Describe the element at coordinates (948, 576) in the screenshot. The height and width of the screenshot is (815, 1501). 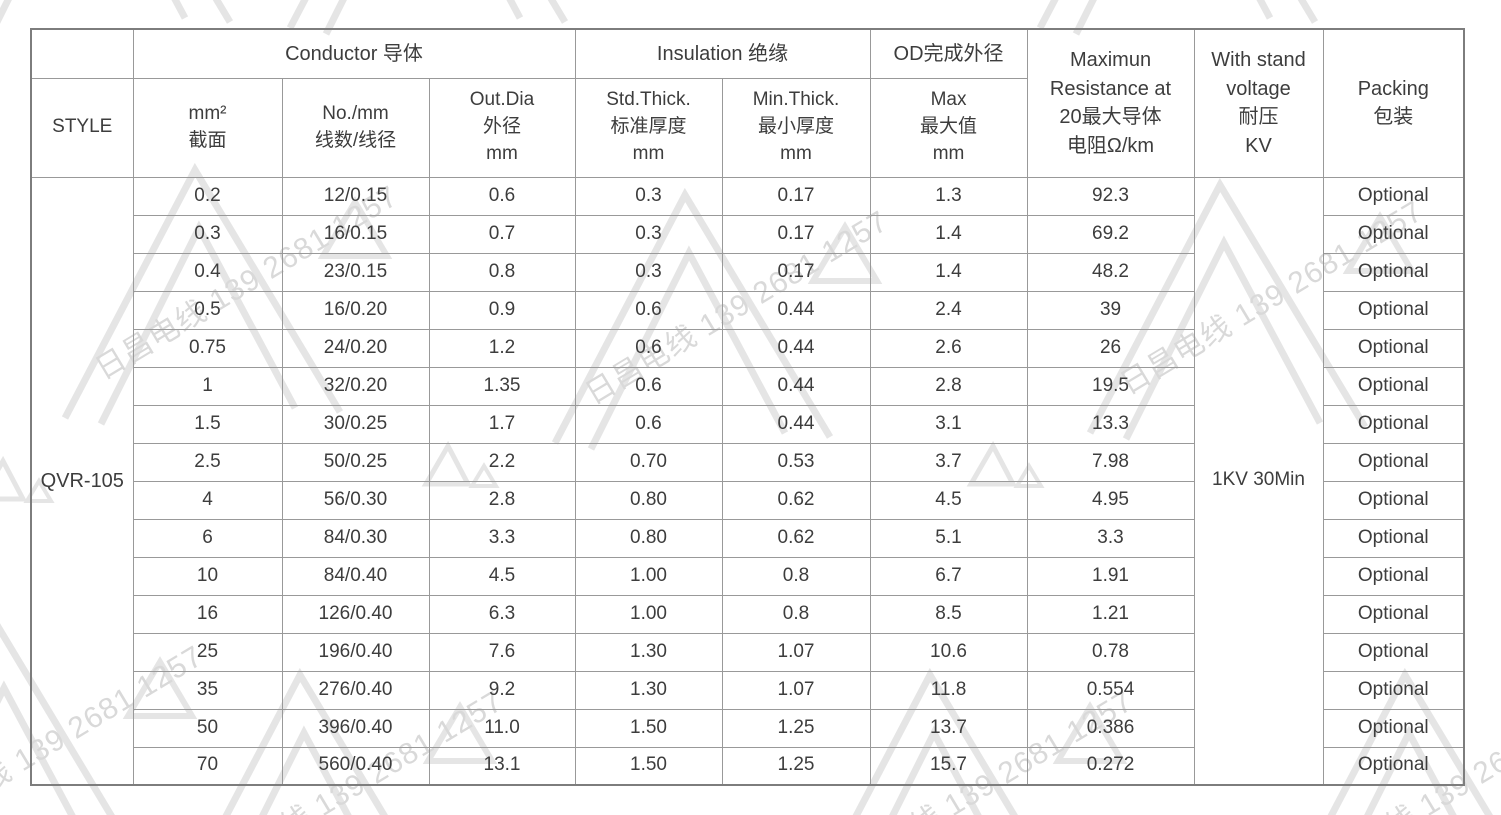
I see `cell-max-od: 6.7` at that location.